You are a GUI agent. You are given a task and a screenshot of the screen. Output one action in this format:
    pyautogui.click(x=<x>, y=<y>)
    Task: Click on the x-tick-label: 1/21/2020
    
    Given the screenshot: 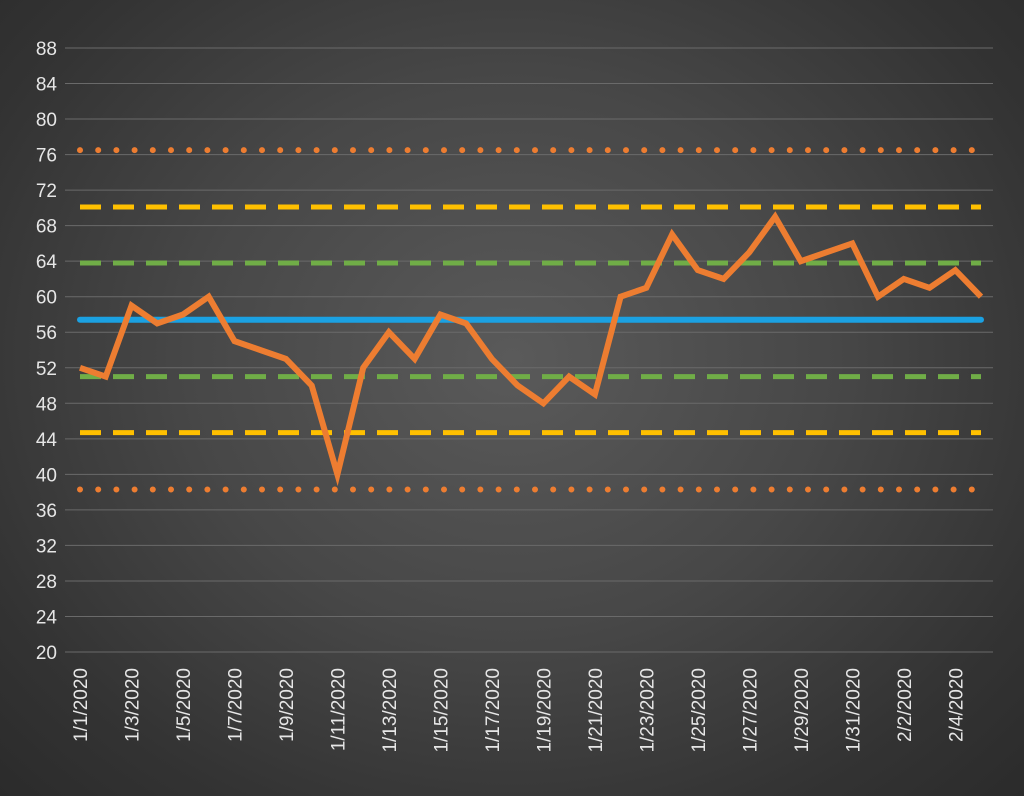 What is the action you would take?
    pyautogui.click(x=596, y=710)
    